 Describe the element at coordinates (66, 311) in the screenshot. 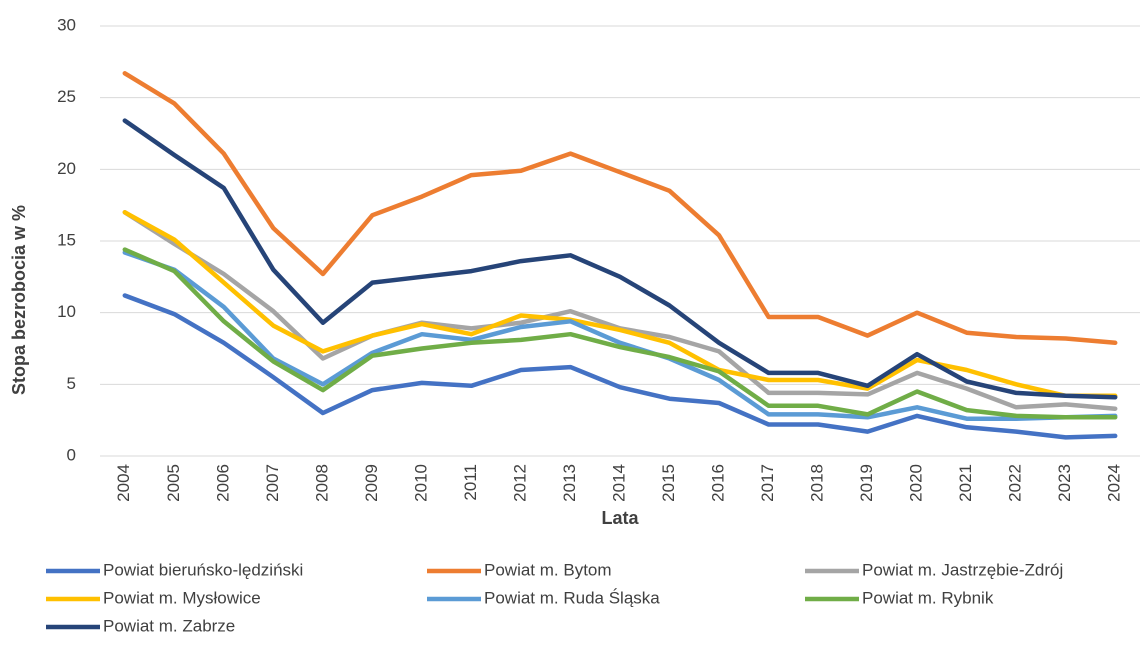

I see `y-tick-label: 10` at that location.